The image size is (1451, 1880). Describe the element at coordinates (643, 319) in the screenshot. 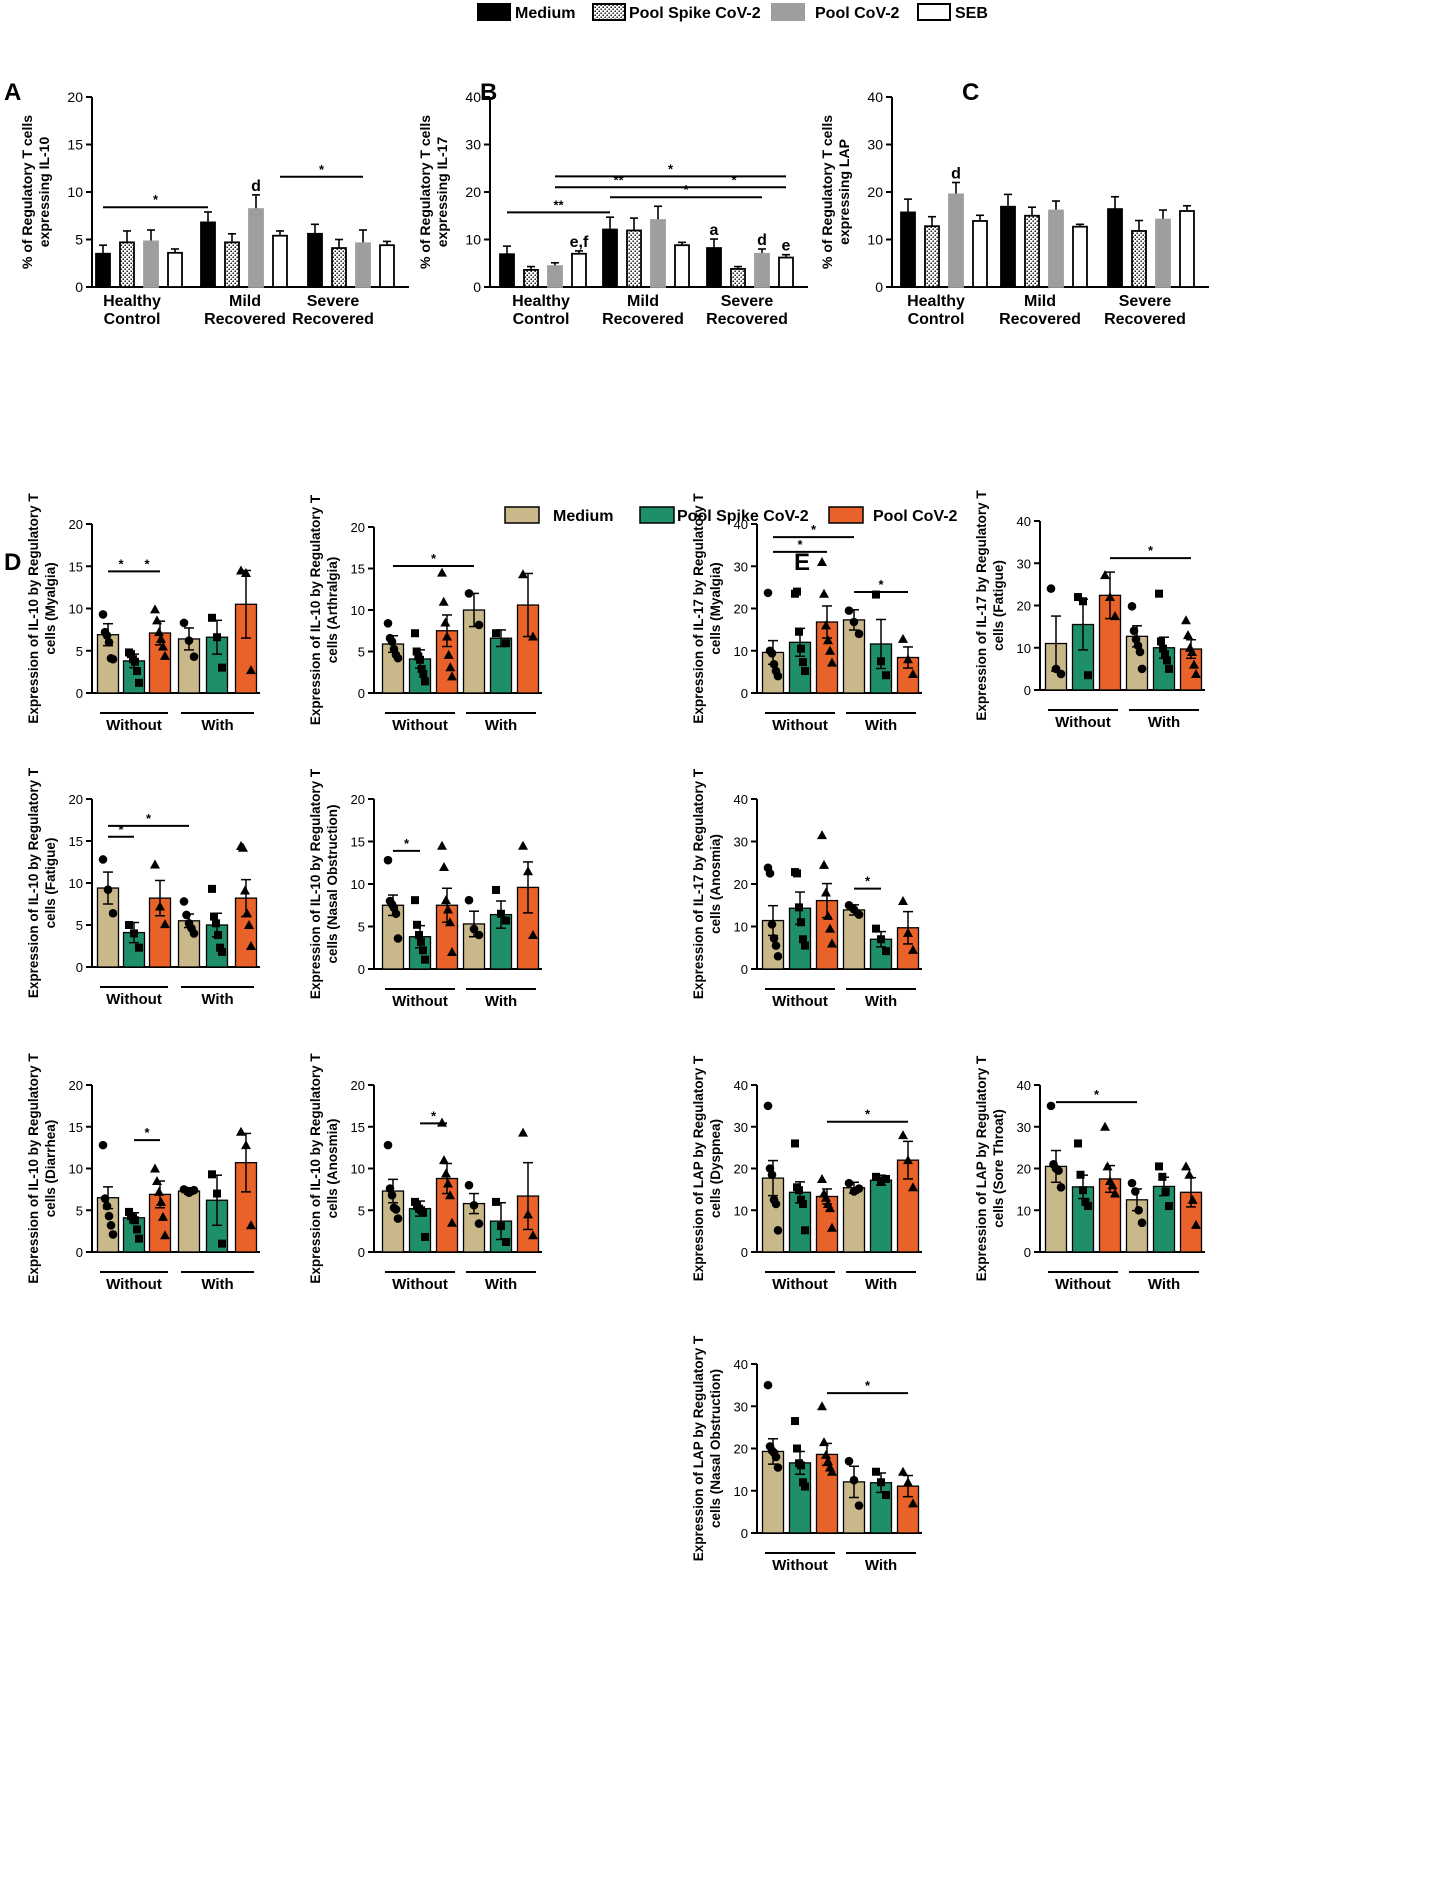

I see `x-group-label: Recovered` at that location.